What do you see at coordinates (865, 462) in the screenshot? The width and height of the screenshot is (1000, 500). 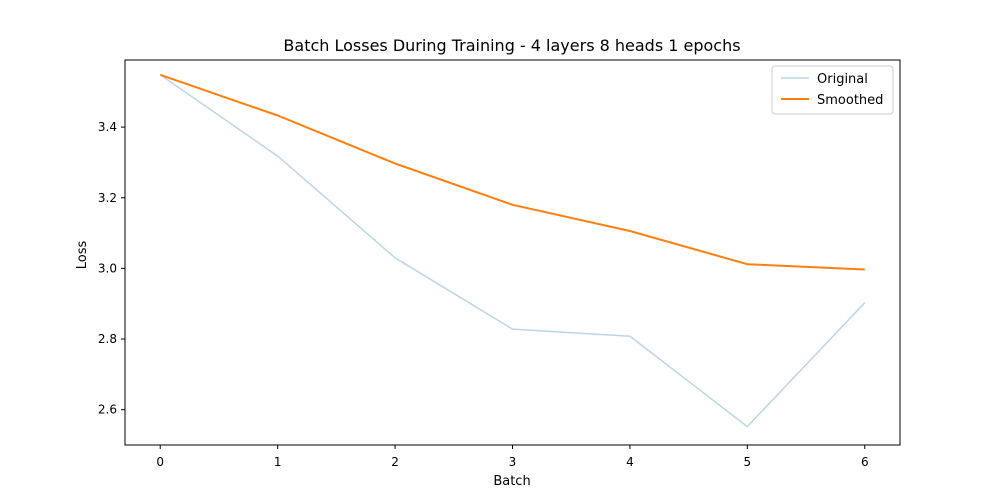 I see `x-tick-label: 6` at bounding box center [865, 462].